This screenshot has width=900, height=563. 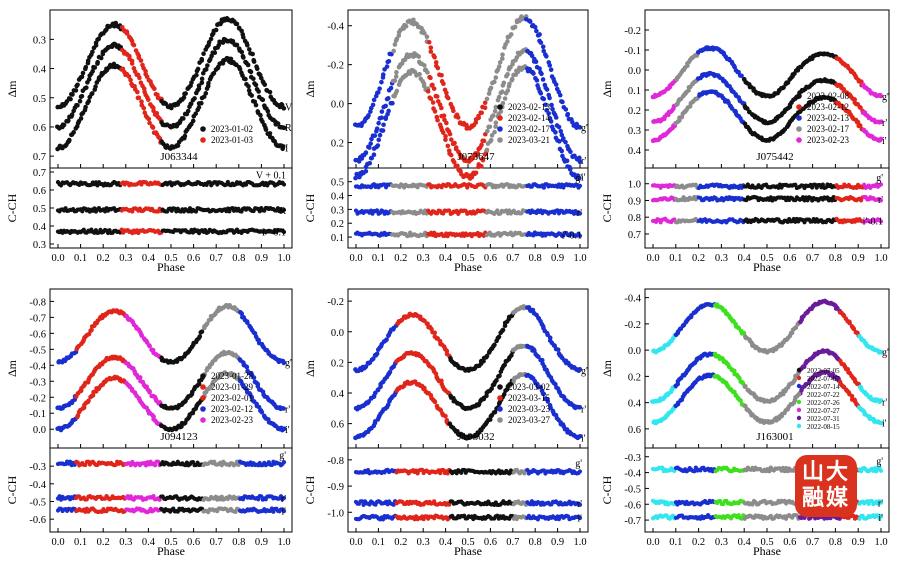 What do you see at coordinates (475, 437) in the screenshot?
I see `panel-title: J105032` at bounding box center [475, 437].